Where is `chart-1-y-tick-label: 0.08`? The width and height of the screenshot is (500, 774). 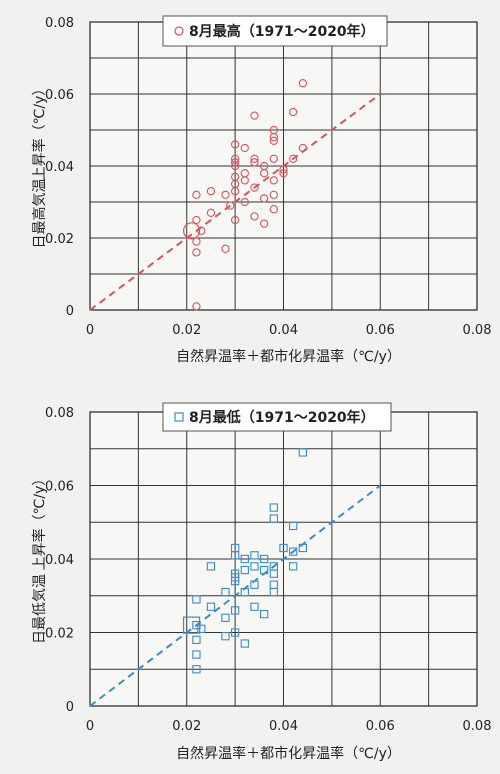
chart-1-y-tick-label: 0.08 is located at coordinates (59, 413).